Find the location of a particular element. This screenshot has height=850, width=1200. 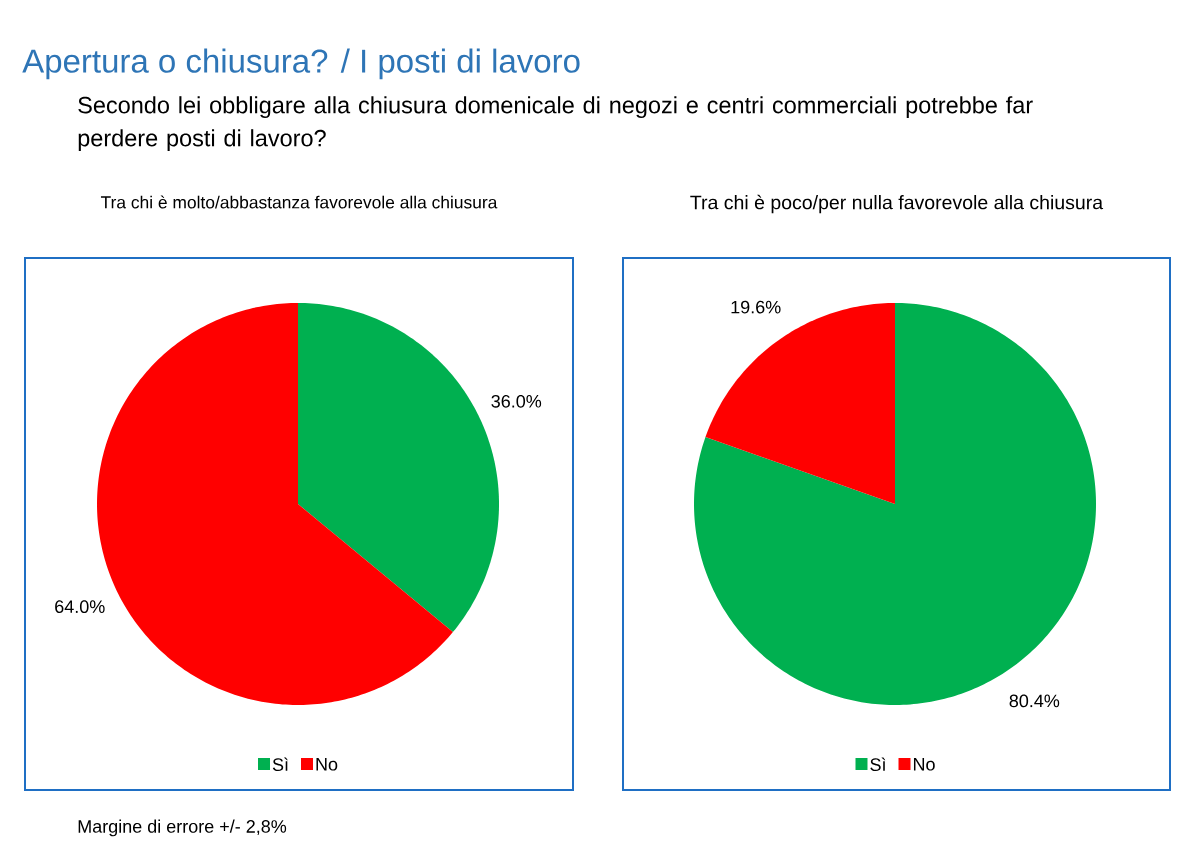

text: Margine di errore +/- 2,8% is located at coordinates (182, 828).